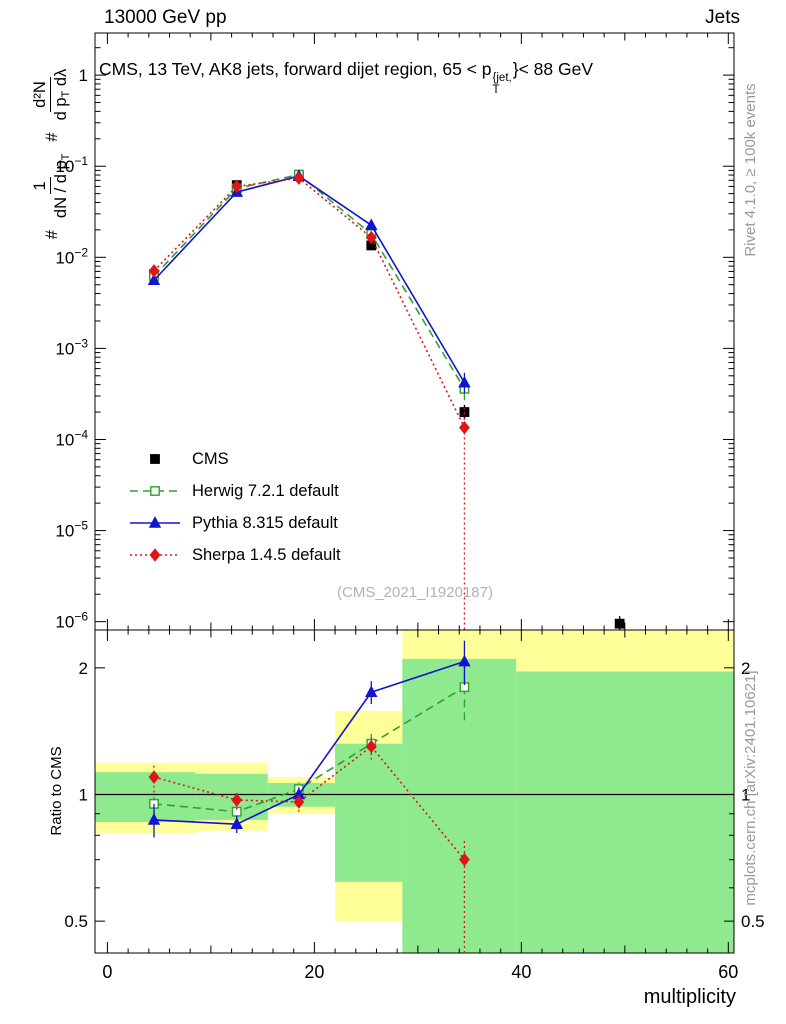 The width and height of the screenshot is (786, 1024). What do you see at coordinates (496, 89) in the screenshot?
I see `pt-subscript: T` at bounding box center [496, 89].